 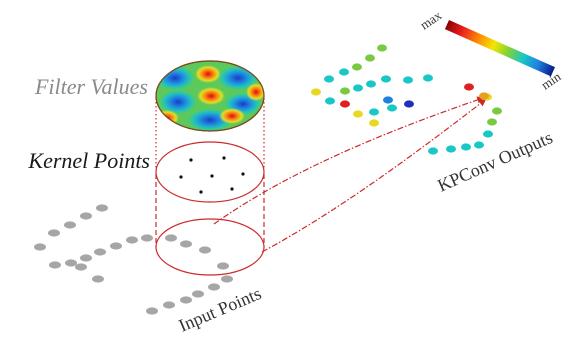 I want to click on kernel-points-label: Kernel Points, so click(x=88, y=160).